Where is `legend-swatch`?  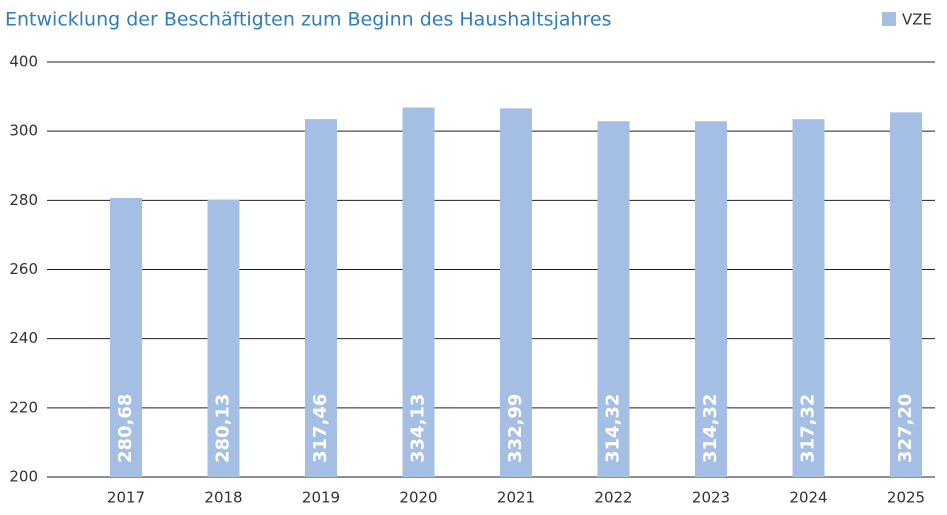
legend-swatch is located at coordinates (889, 19).